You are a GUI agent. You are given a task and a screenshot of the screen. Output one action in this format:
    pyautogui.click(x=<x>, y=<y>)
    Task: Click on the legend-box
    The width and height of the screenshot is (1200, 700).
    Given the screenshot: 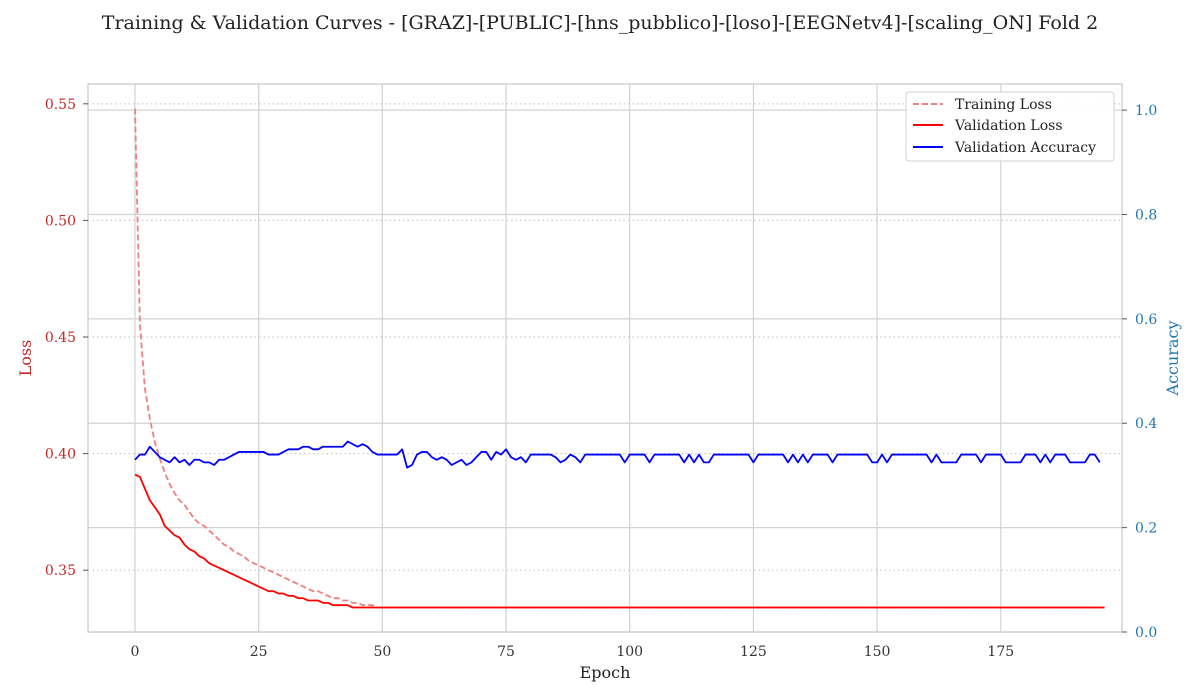 What is the action you would take?
    pyautogui.click(x=1010, y=126)
    